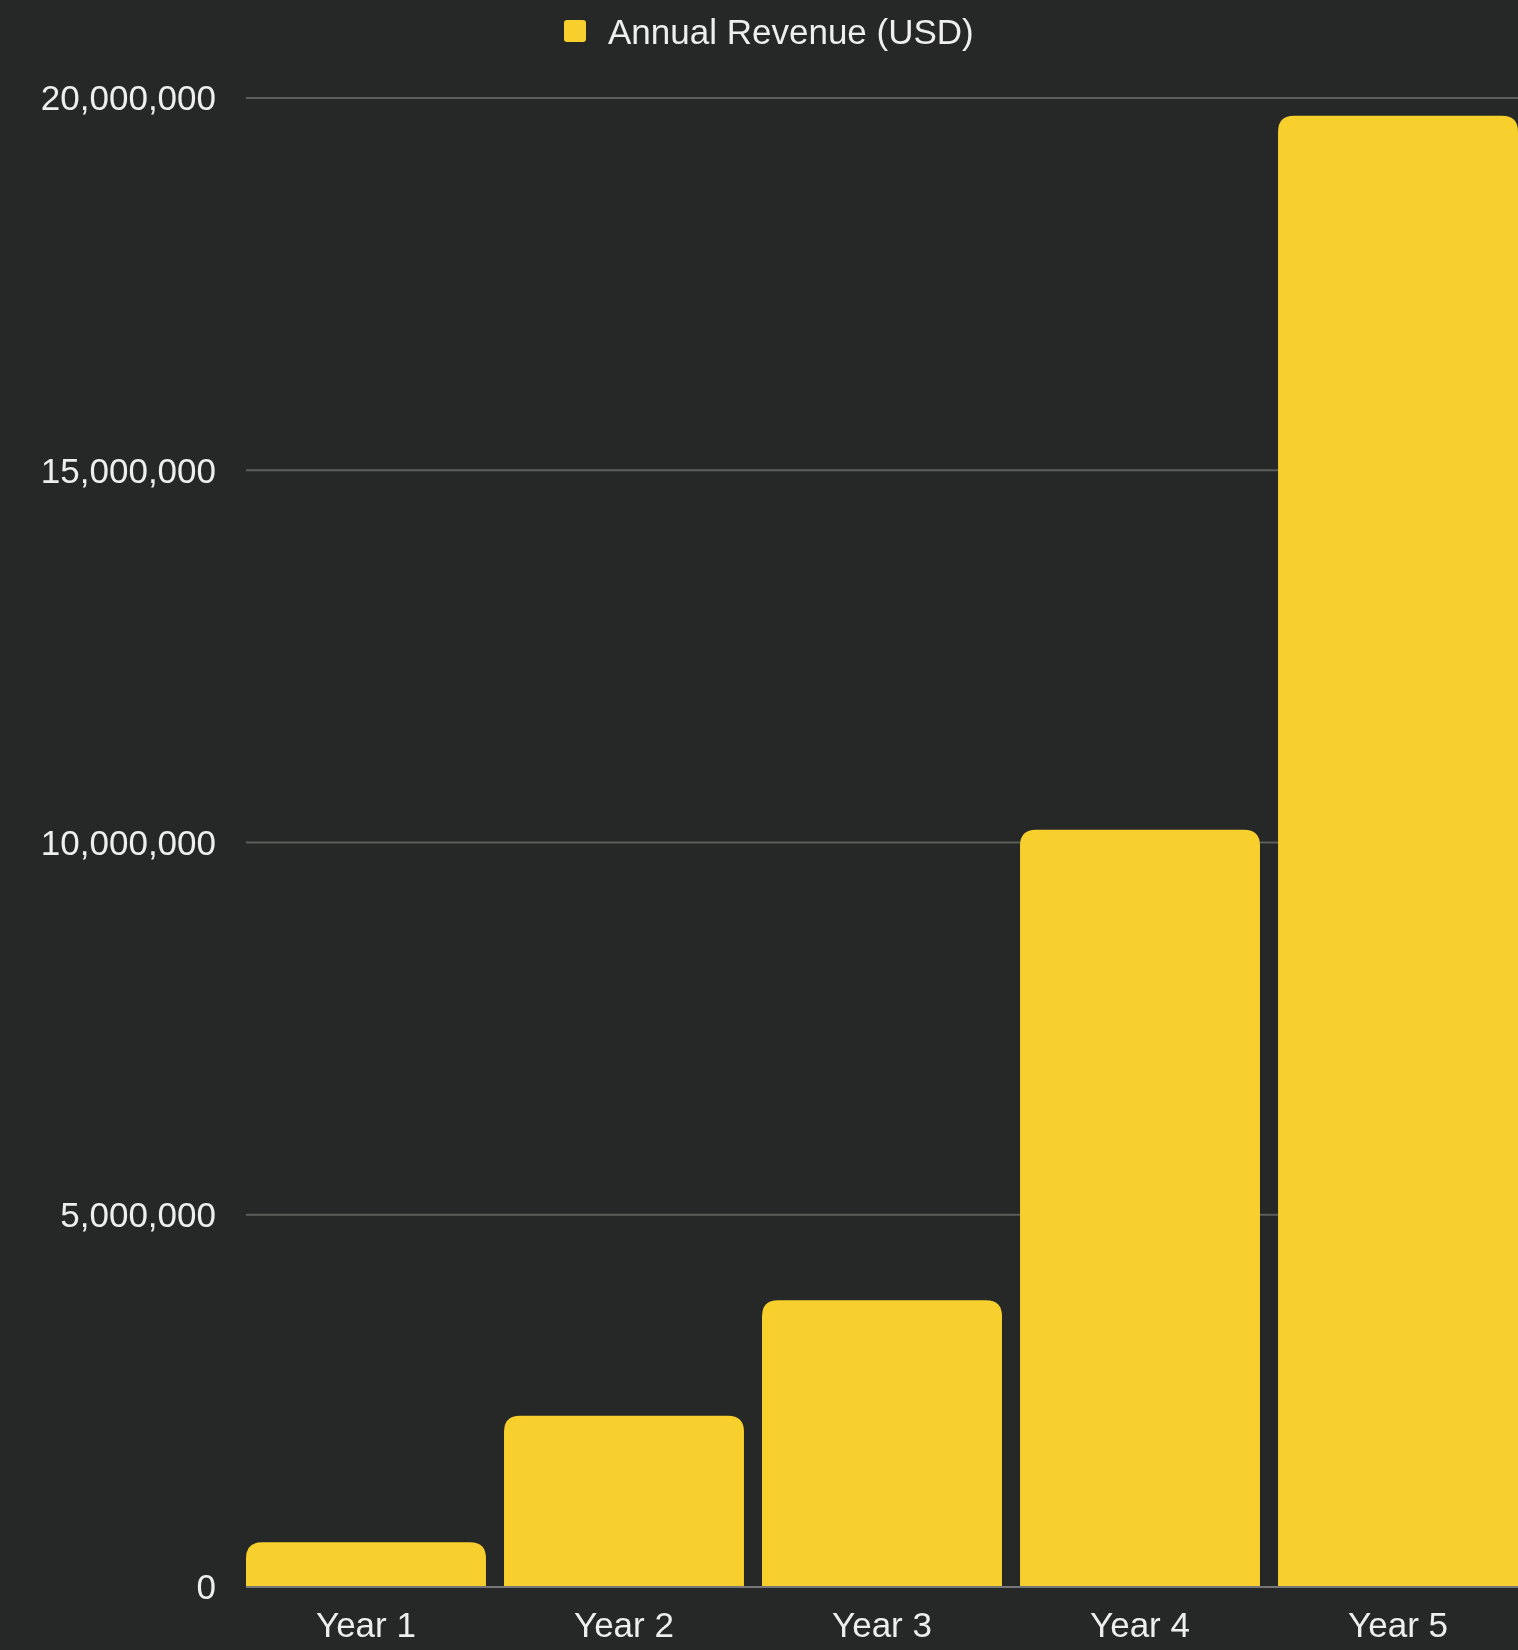  What do you see at coordinates (1140, 1624) in the screenshot?
I see `x-tick-label: Year 4` at bounding box center [1140, 1624].